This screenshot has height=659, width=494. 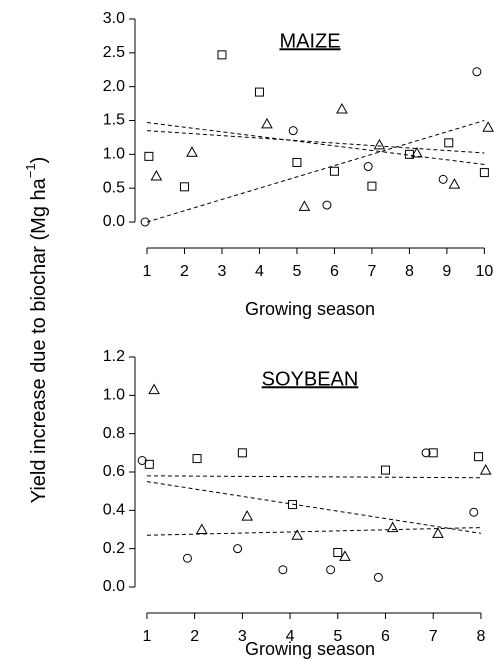 What do you see at coordinates (114, 52) in the screenshot?
I see `y-tick-label: 2.5` at bounding box center [114, 52].